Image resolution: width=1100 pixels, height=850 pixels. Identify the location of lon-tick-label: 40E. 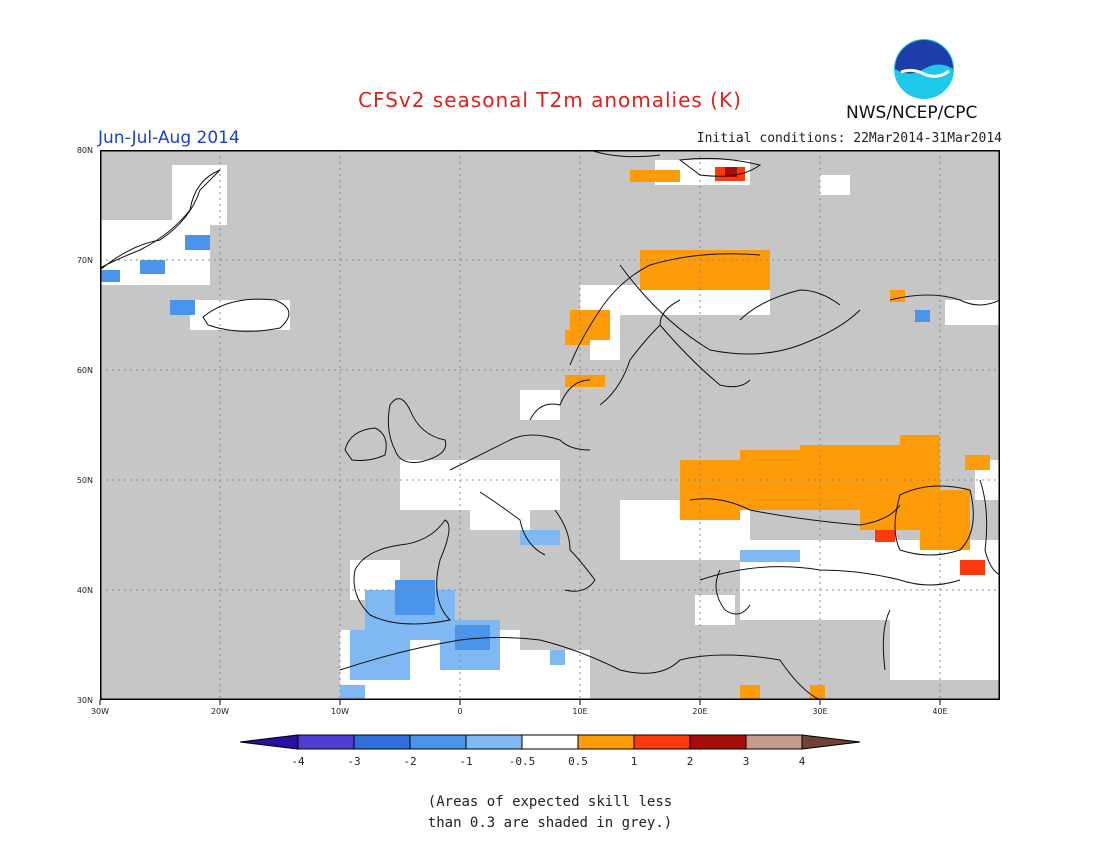
(939, 711).